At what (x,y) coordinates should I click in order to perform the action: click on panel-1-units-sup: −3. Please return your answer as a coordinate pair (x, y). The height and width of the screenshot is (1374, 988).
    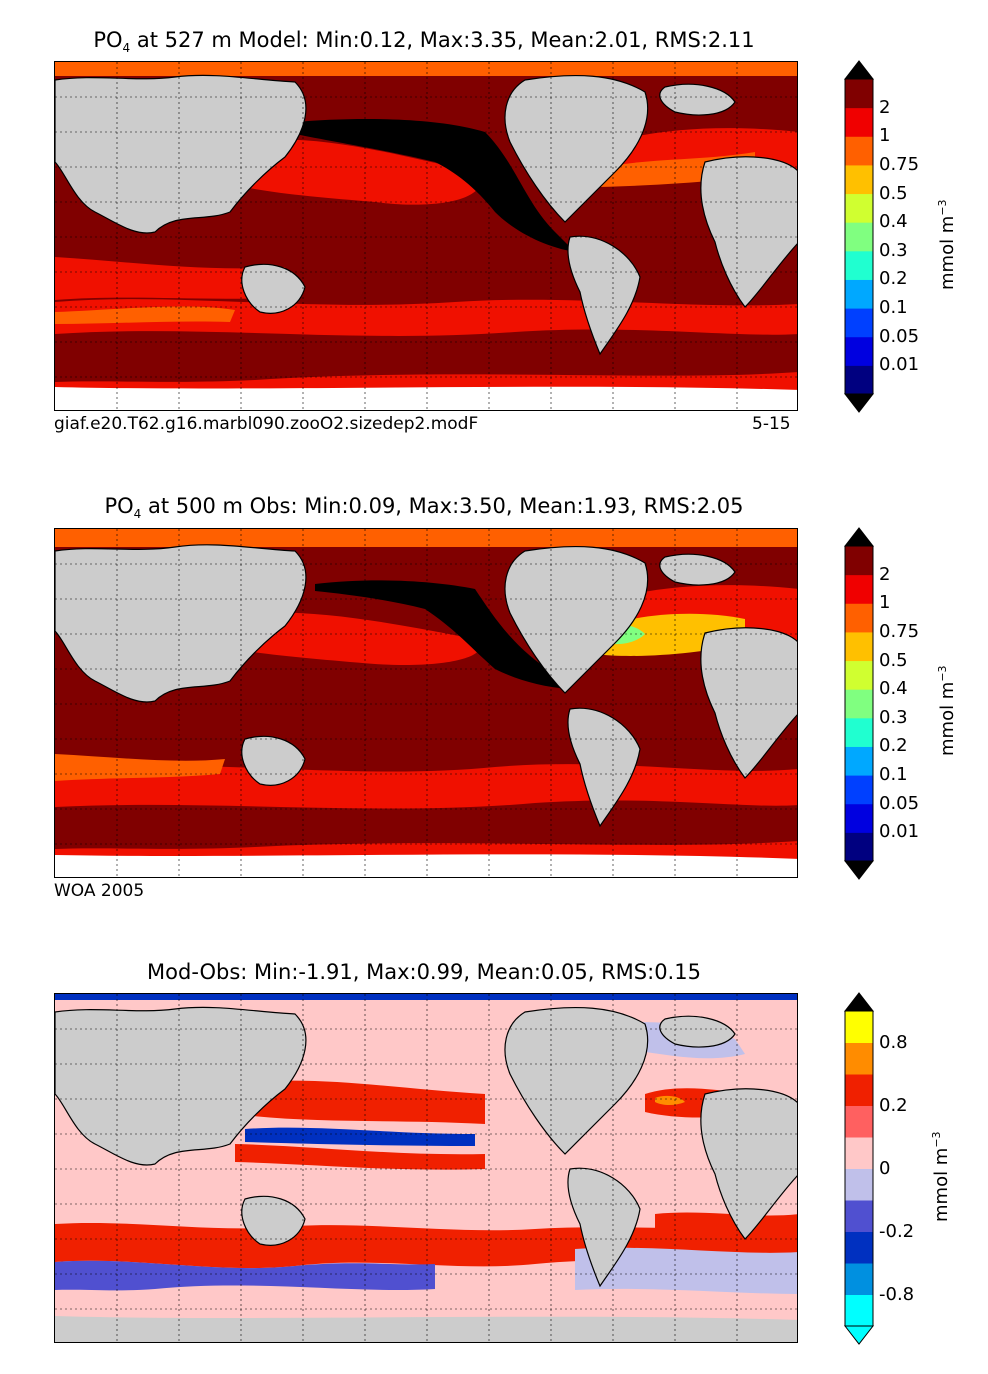
    Looking at the image, I should click on (942, 207).